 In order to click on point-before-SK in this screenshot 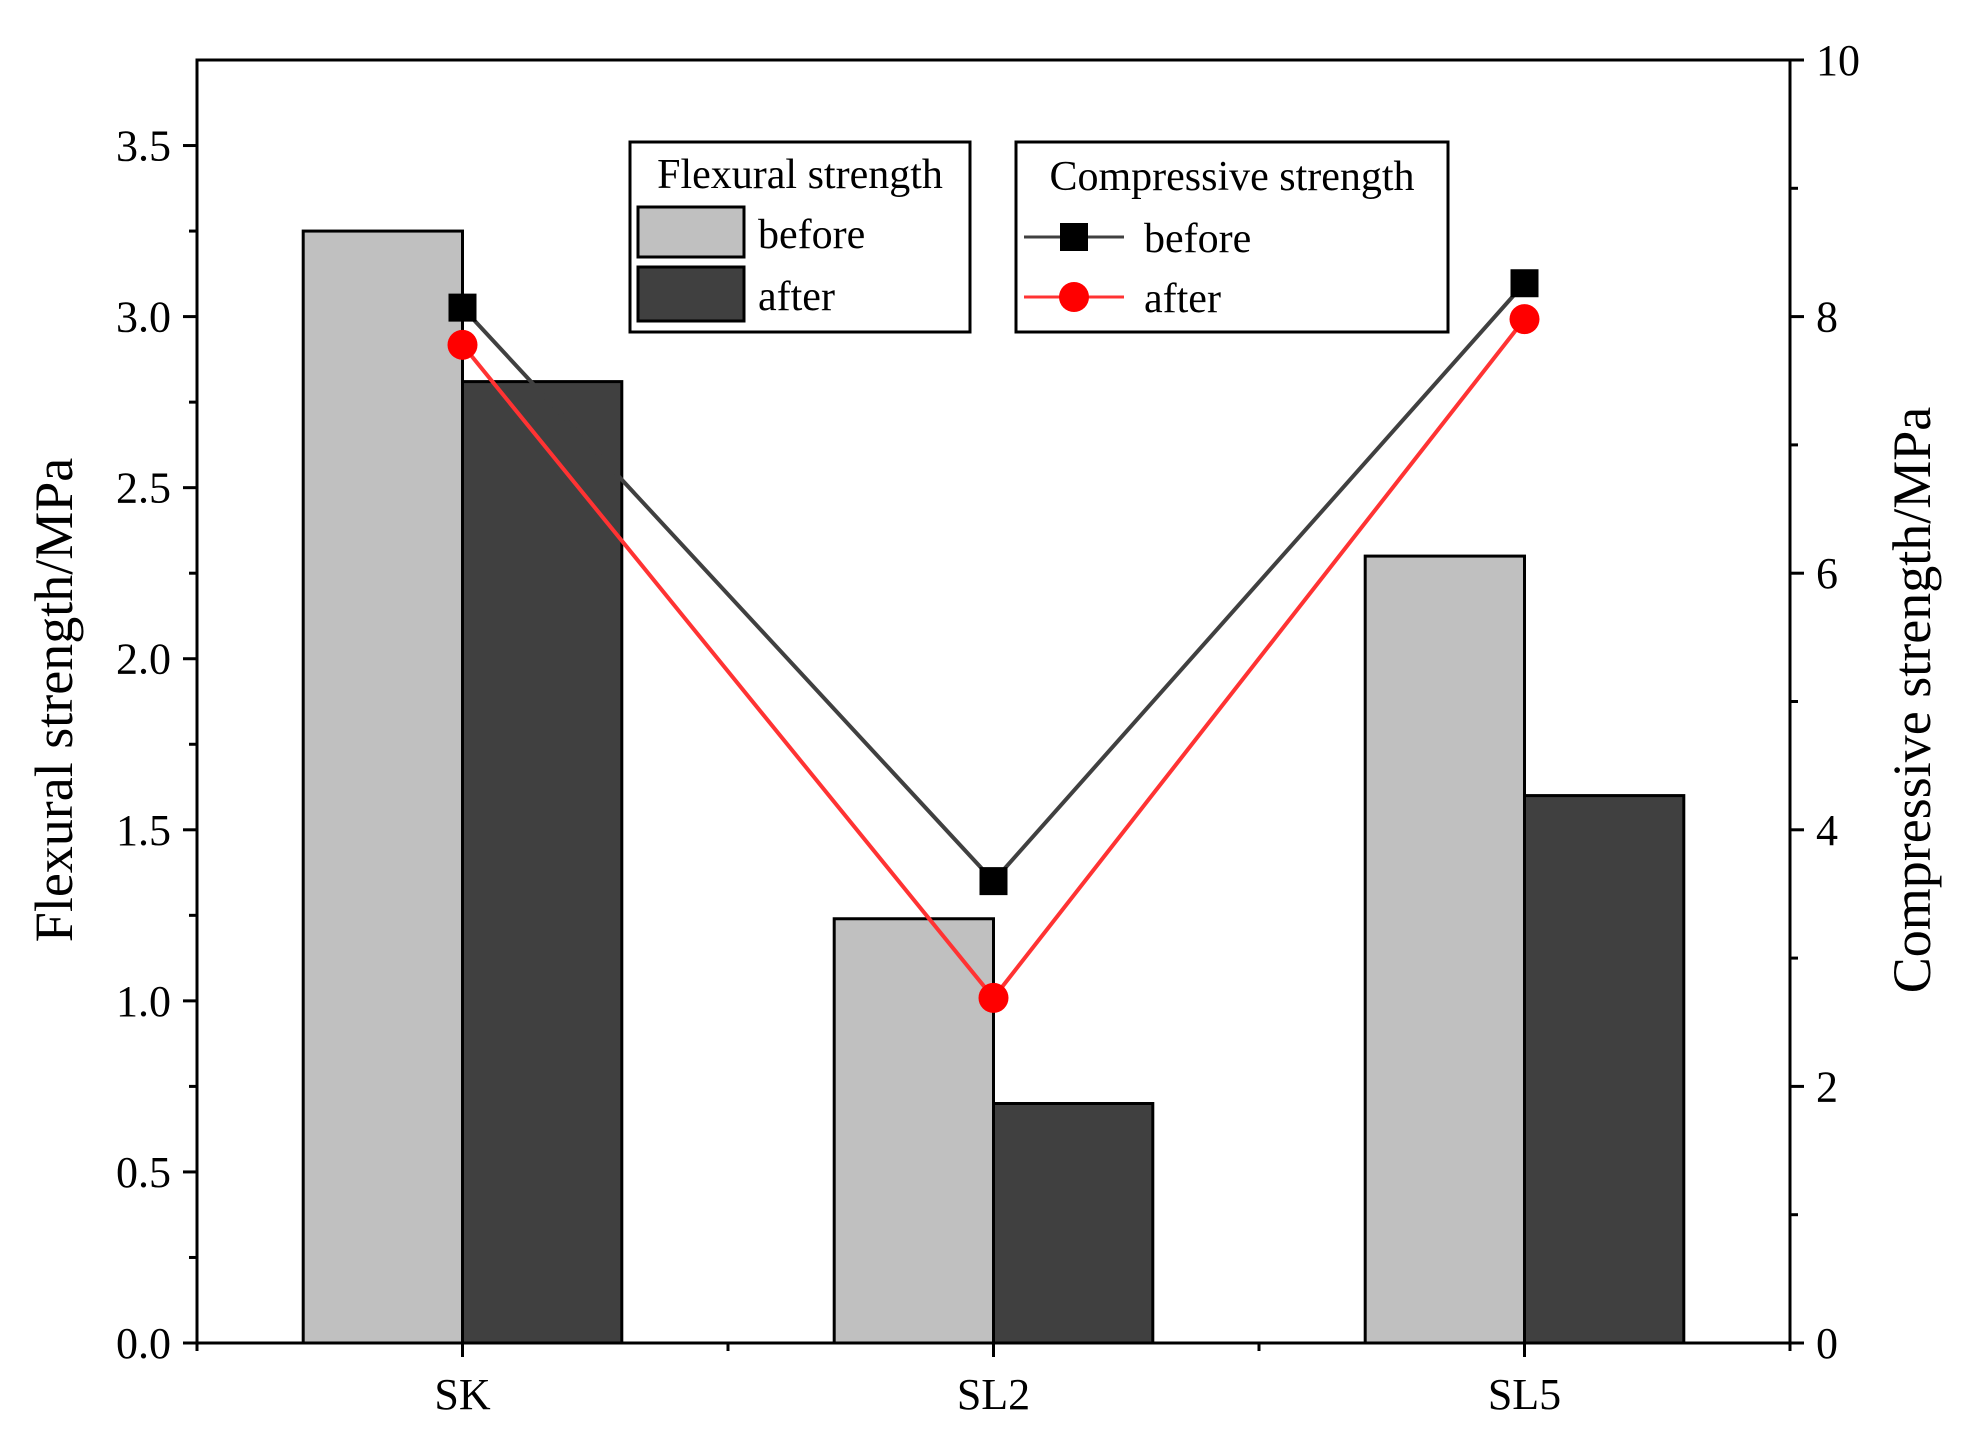, I will do `click(462, 307)`.